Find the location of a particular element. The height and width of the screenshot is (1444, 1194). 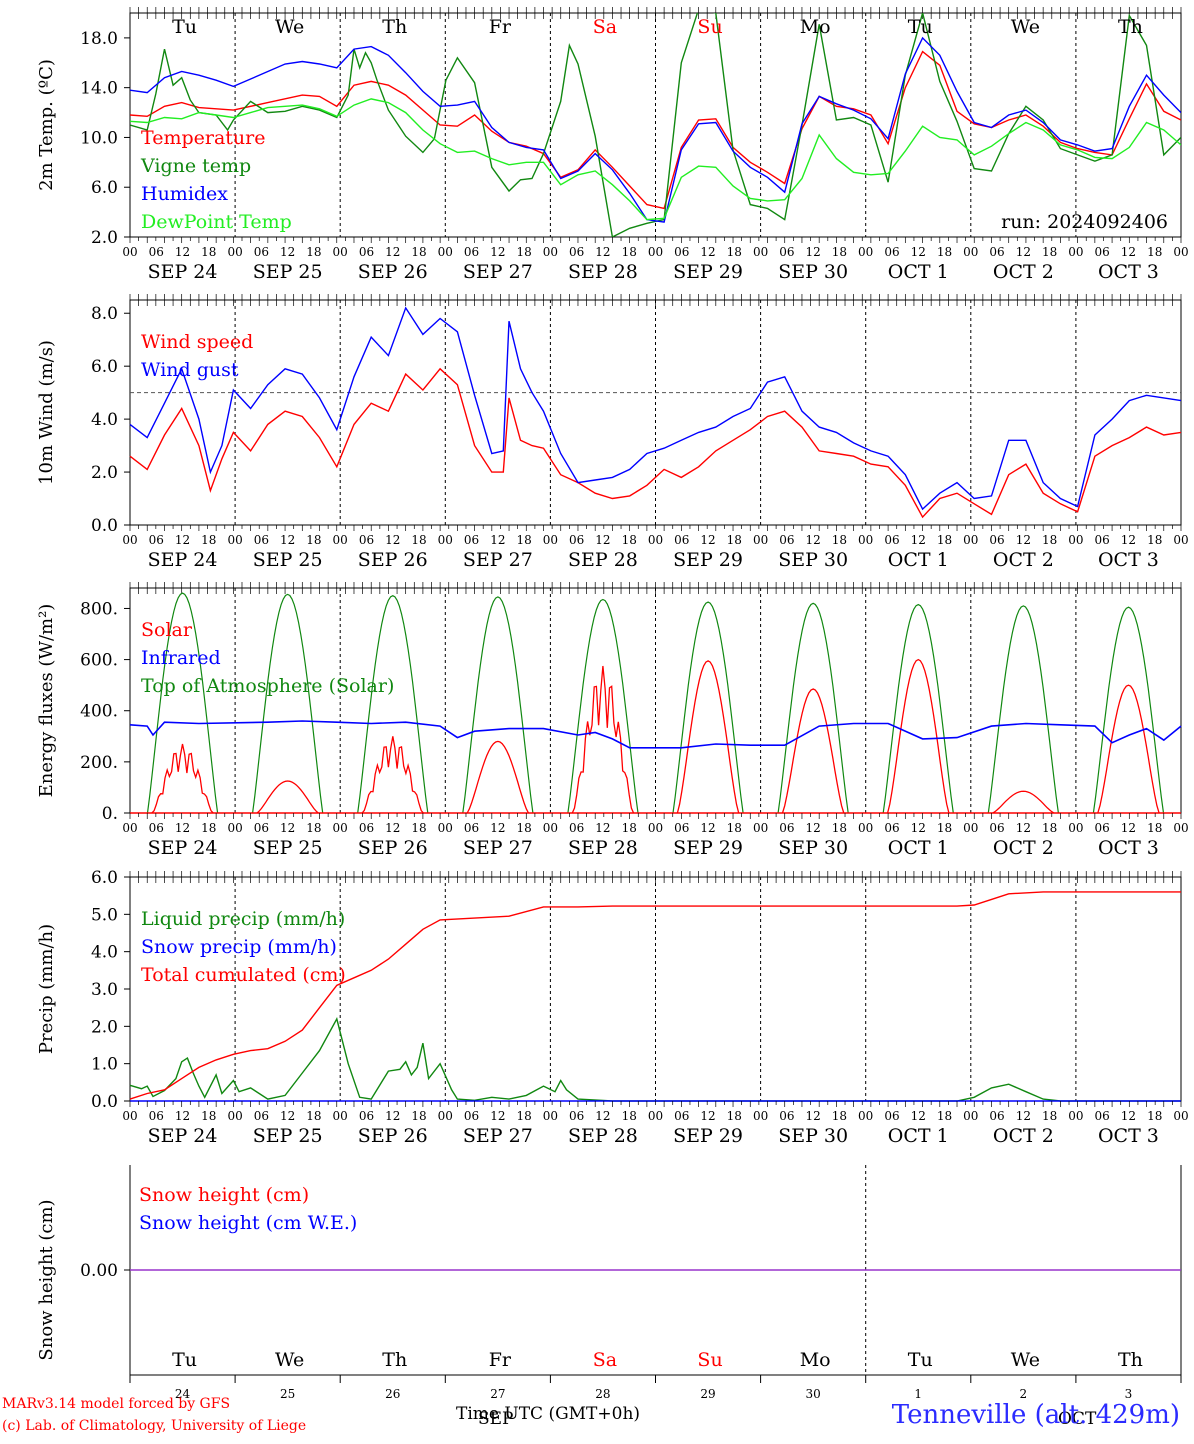

wind-panel-y-tick-label: 0.0 is located at coordinates (104, 526).